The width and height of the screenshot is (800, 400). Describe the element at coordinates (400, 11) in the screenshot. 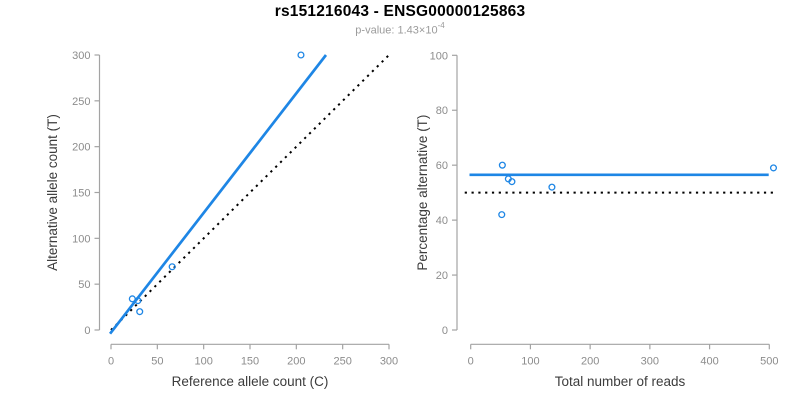

I see `figure-title: rs151216043 - ENSG00000125863` at that location.